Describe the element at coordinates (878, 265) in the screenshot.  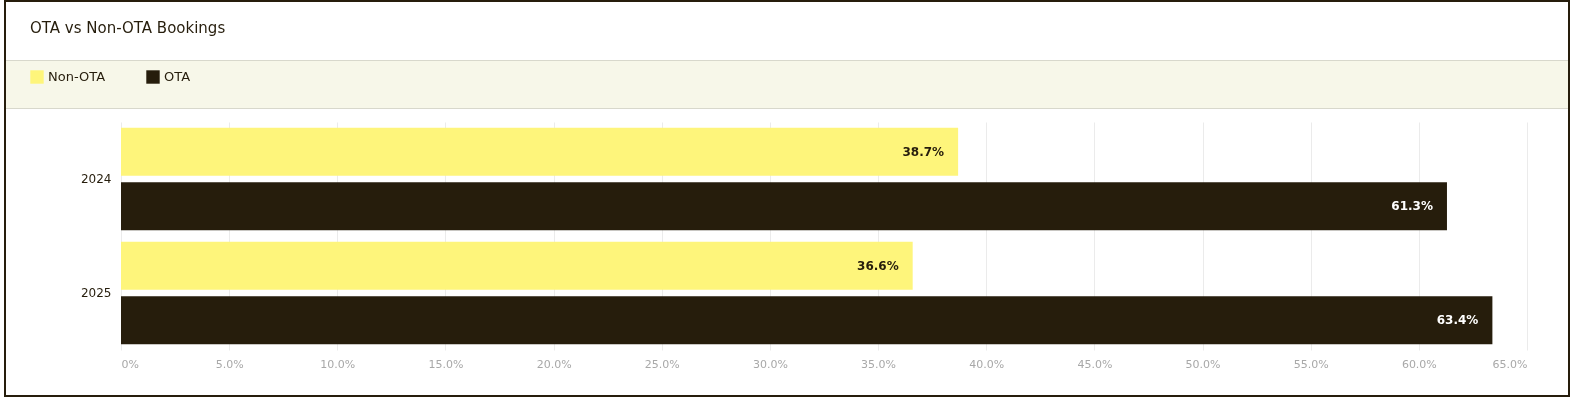
I see `data-label: 36.6%` at that location.